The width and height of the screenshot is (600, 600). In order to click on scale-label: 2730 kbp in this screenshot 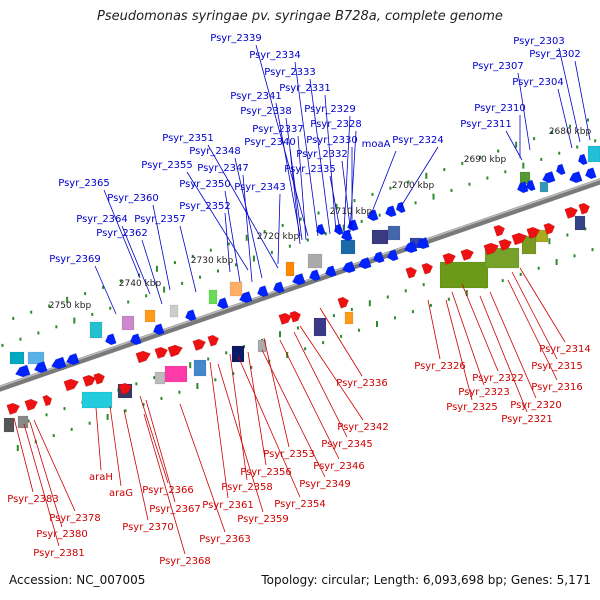, I will do `click(212, 261)`.